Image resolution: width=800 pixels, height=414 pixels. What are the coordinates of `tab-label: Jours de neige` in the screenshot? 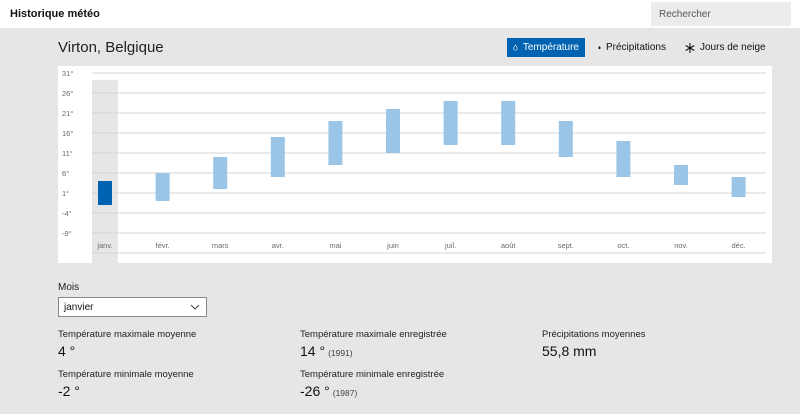 It's located at (733, 47).